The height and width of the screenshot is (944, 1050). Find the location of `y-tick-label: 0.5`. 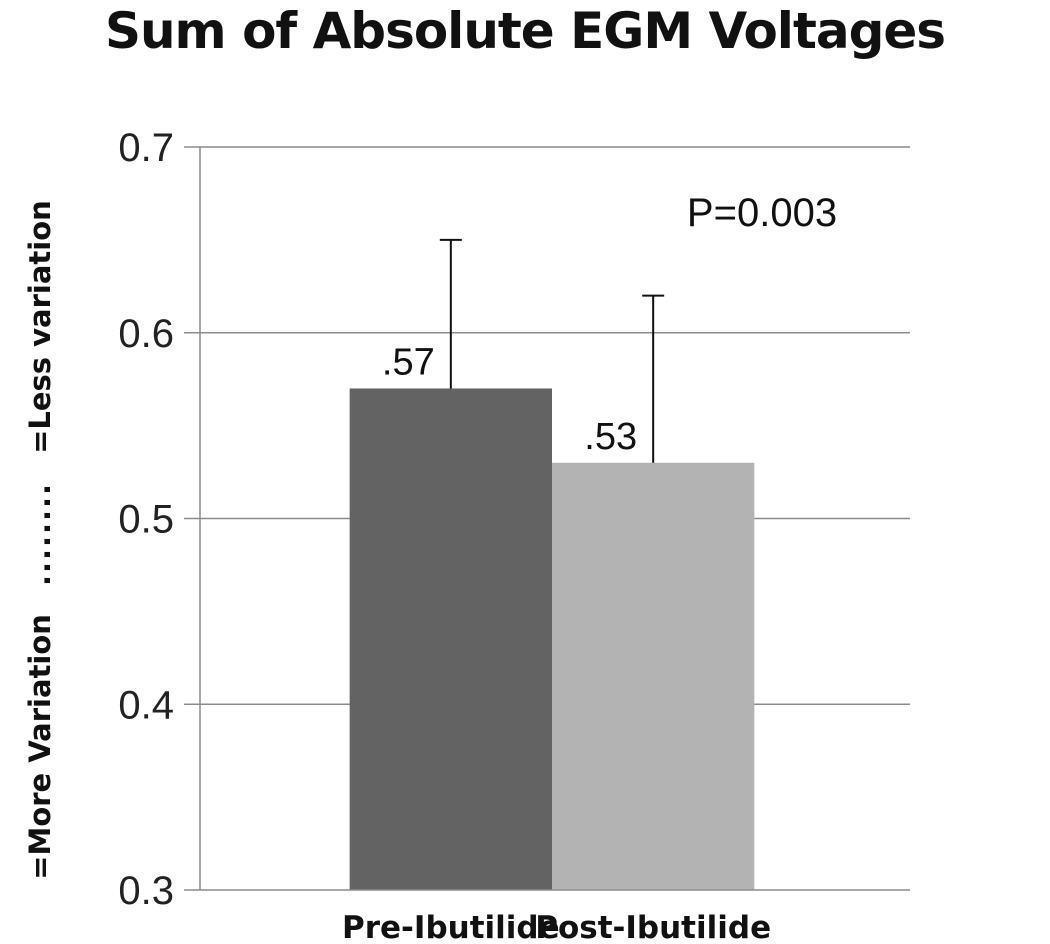

y-tick-label: 0.5 is located at coordinates (146, 520).